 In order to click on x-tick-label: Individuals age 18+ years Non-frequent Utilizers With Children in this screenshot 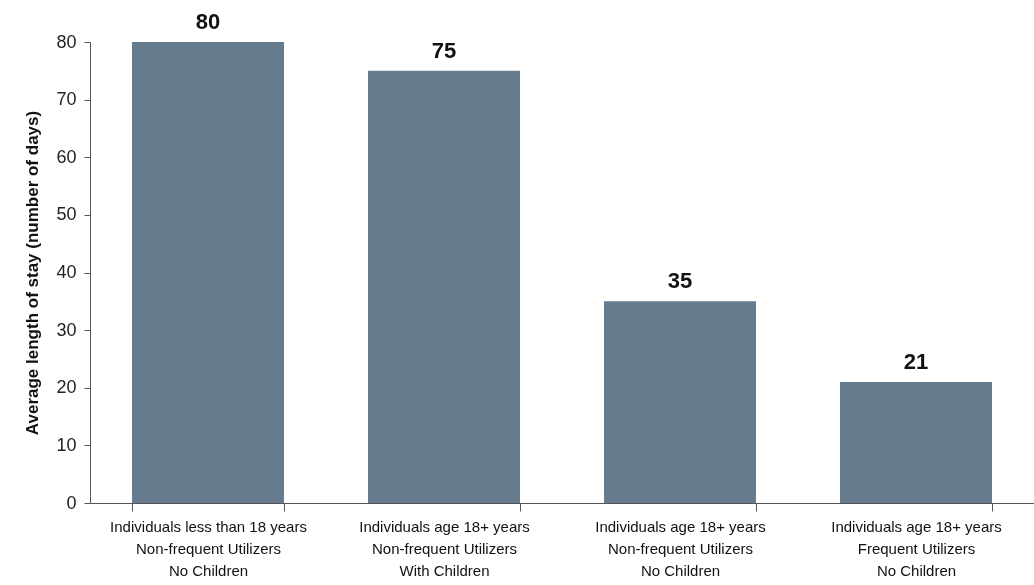, I will do `click(444, 548)`.